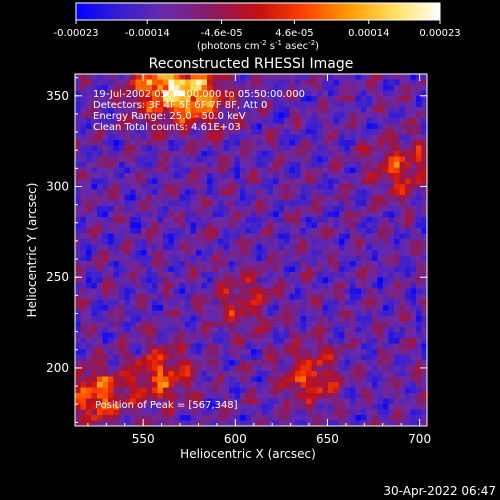 This screenshot has width=500, height=500. I want to click on x-tick-label: 650, so click(327, 439).